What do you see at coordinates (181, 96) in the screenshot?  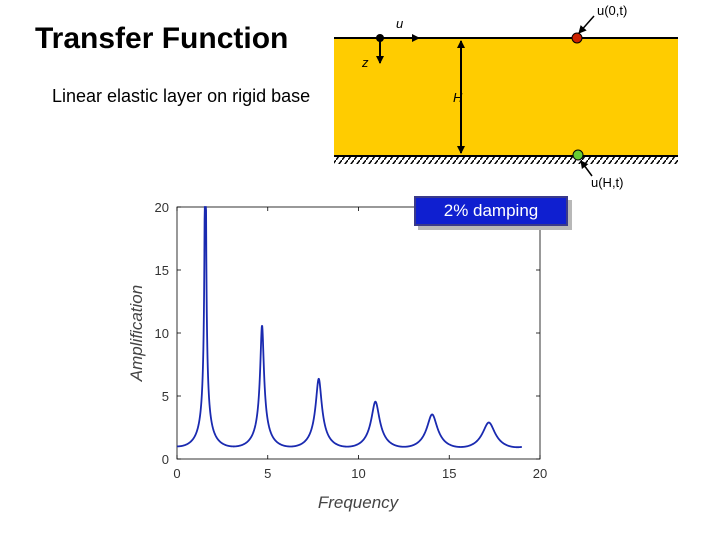 I see `slide-subtitle: Linear elastic layer on rigid base` at bounding box center [181, 96].